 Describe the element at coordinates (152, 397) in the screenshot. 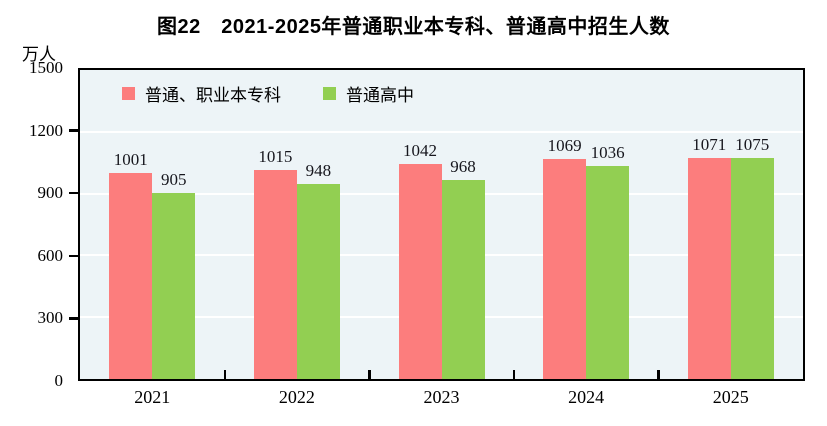

I see `x-tick-label-2021: 2021` at that location.